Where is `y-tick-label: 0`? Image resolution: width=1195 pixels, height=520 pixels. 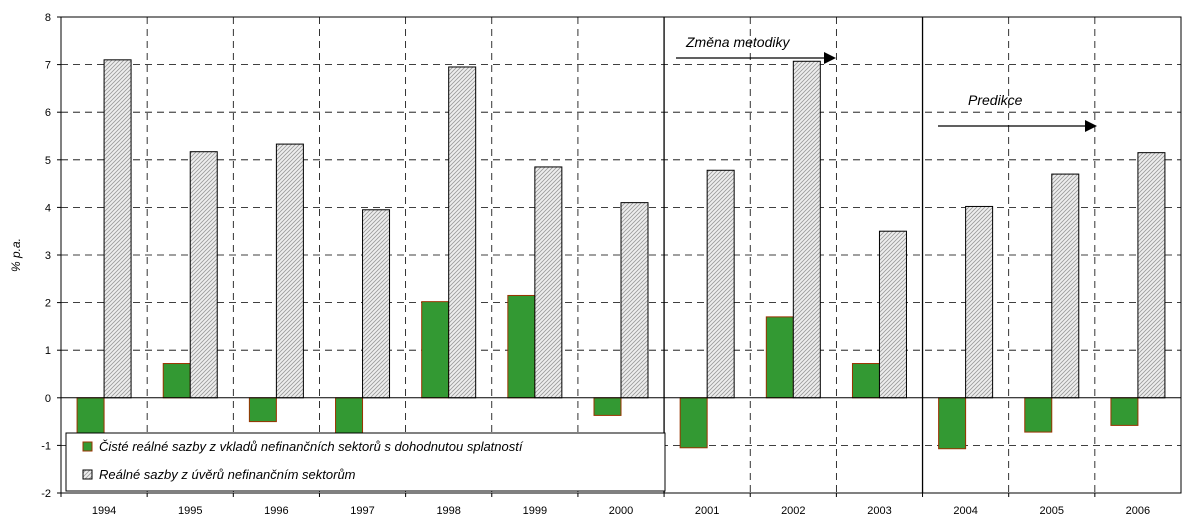
y-tick-label: 0 is located at coordinates (48, 399).